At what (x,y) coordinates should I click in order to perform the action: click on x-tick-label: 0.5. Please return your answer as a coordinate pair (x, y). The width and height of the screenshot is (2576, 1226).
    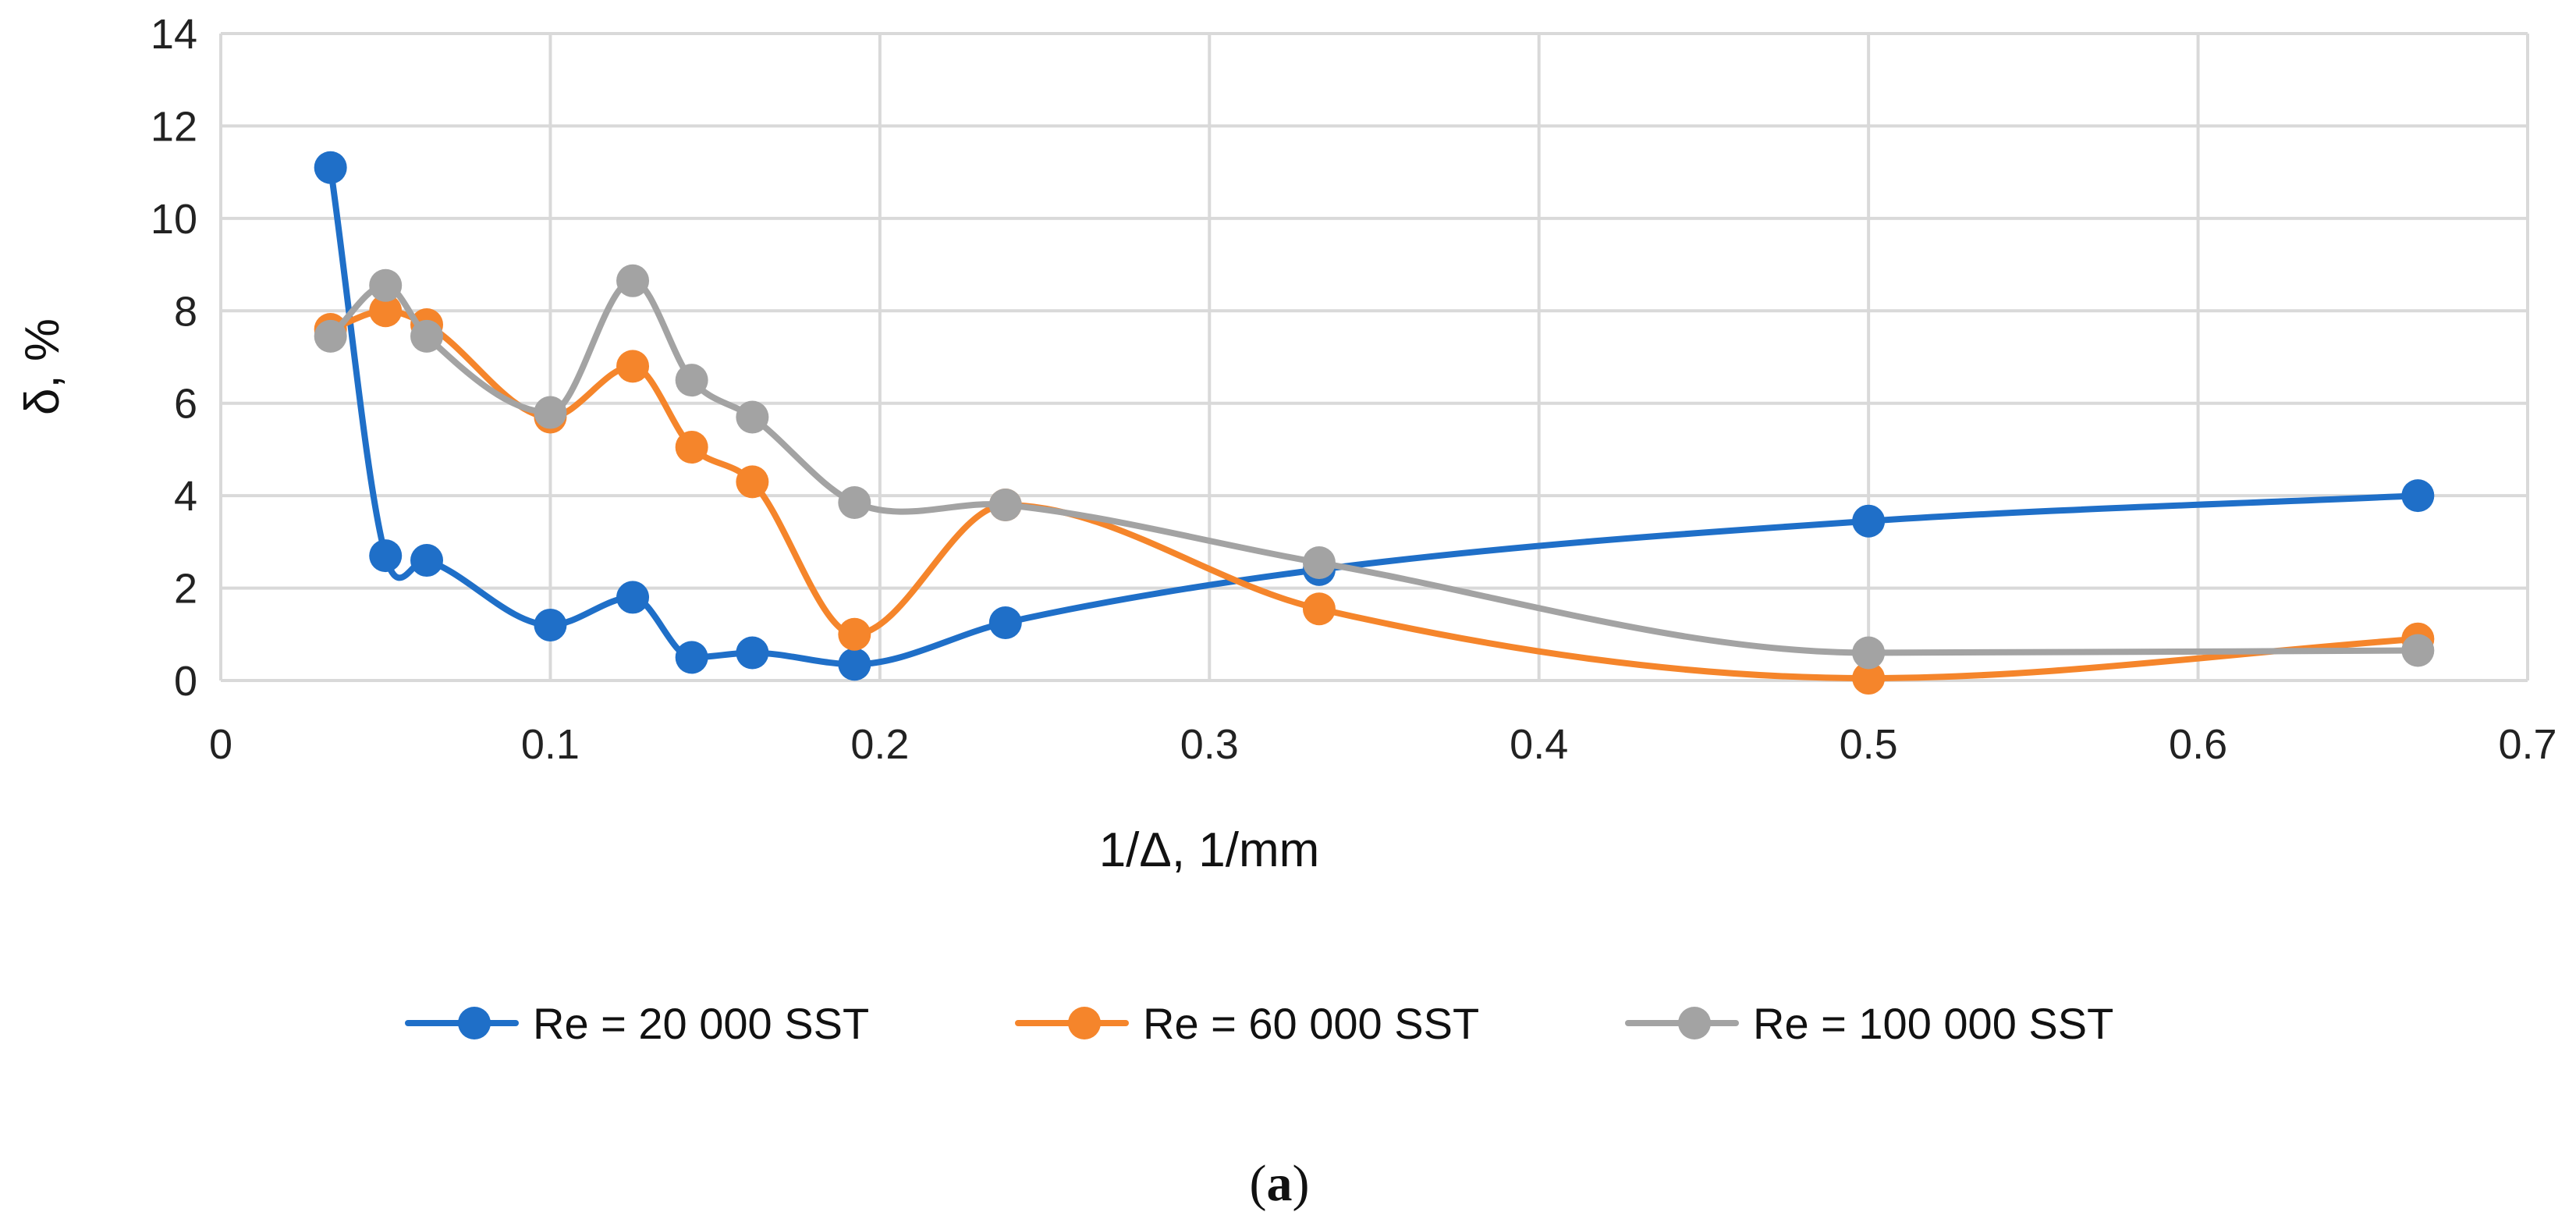
    Looking at the image, I should click on (1869, 744).